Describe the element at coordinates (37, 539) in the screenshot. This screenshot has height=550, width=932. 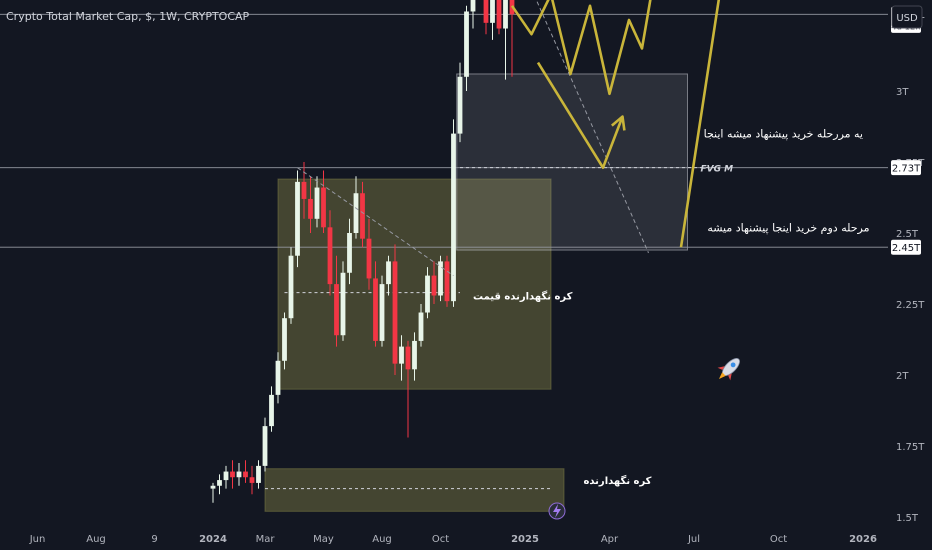
I see `x-tick-label: Jun` at that location.